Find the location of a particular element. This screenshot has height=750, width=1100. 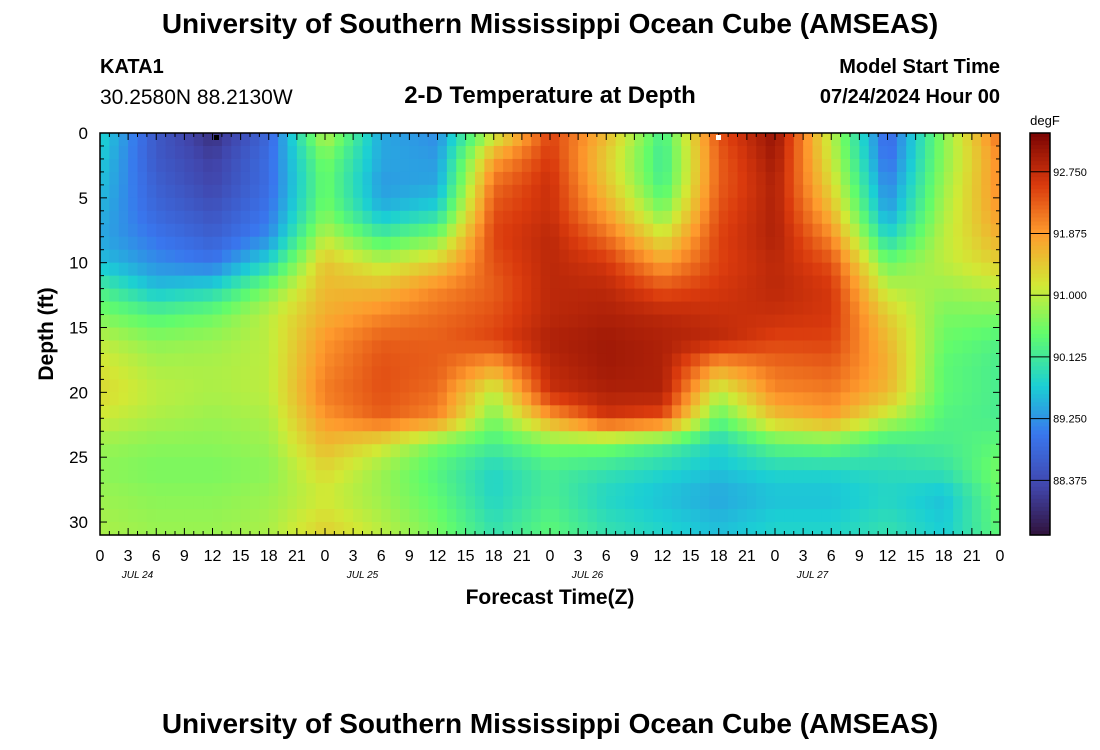

x-tick-label: 12 is located at coordinates (438, 556).